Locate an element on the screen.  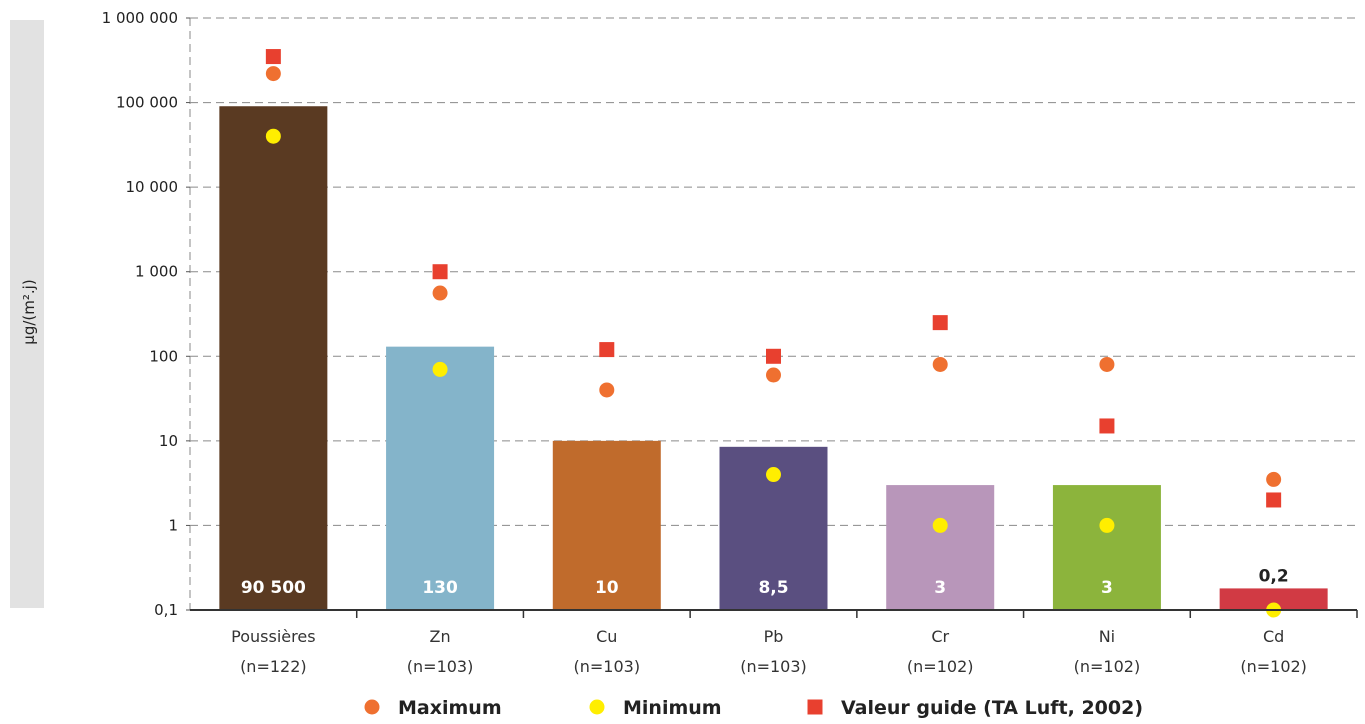
y-tick-label: 1 000 is located at coordinates (156, 272).